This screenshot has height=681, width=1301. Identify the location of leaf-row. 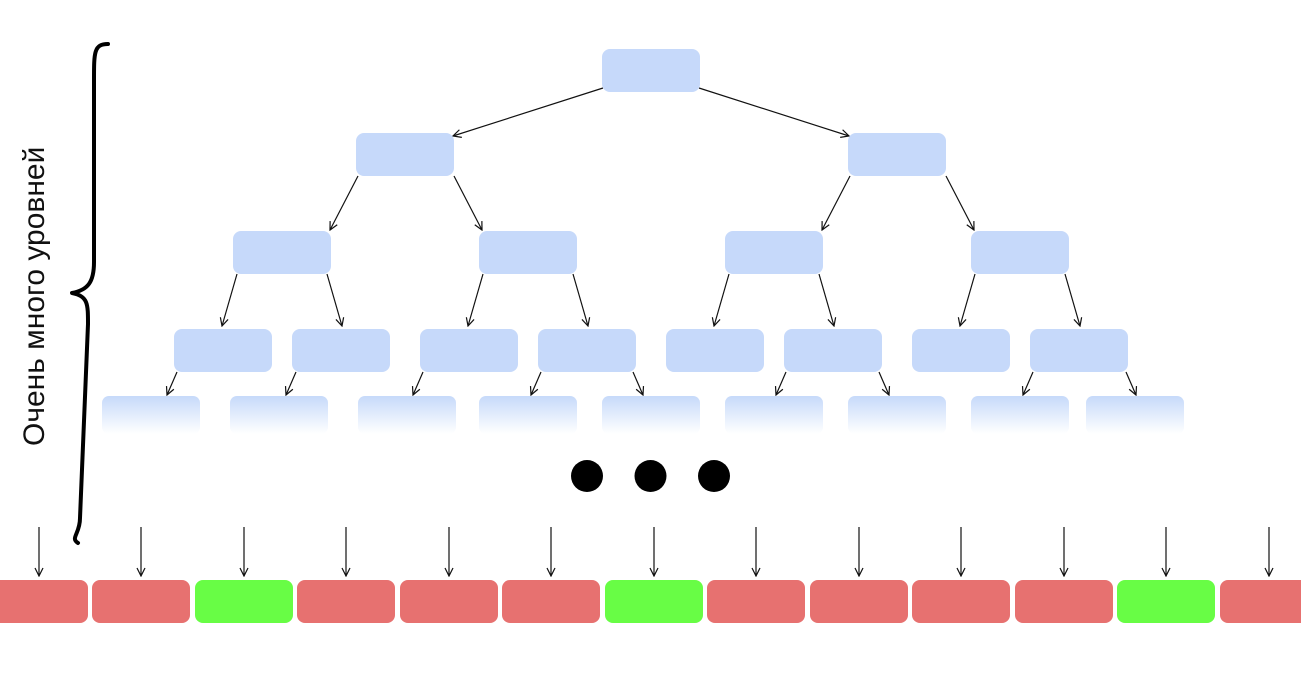
(650, 601).